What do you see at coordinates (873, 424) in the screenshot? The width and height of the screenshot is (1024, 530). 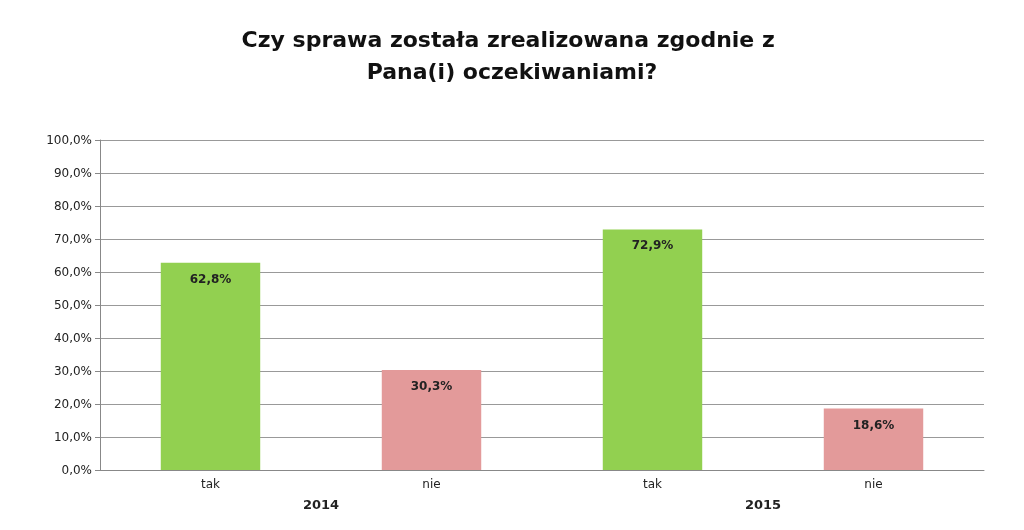 I see `data-label: 18,6%` at bounding box center [873, 424].